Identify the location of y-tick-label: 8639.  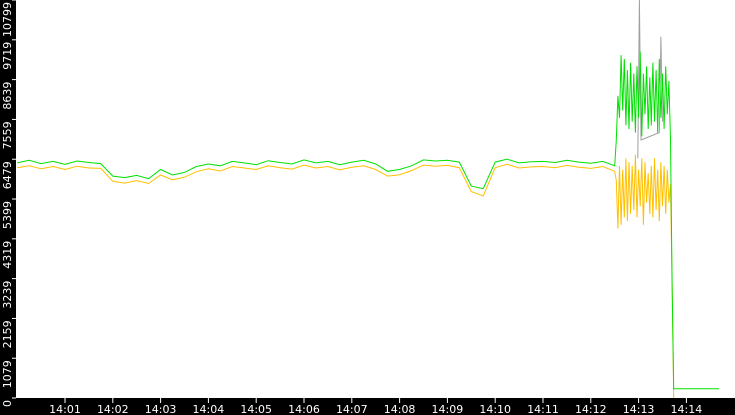
(7, 96).